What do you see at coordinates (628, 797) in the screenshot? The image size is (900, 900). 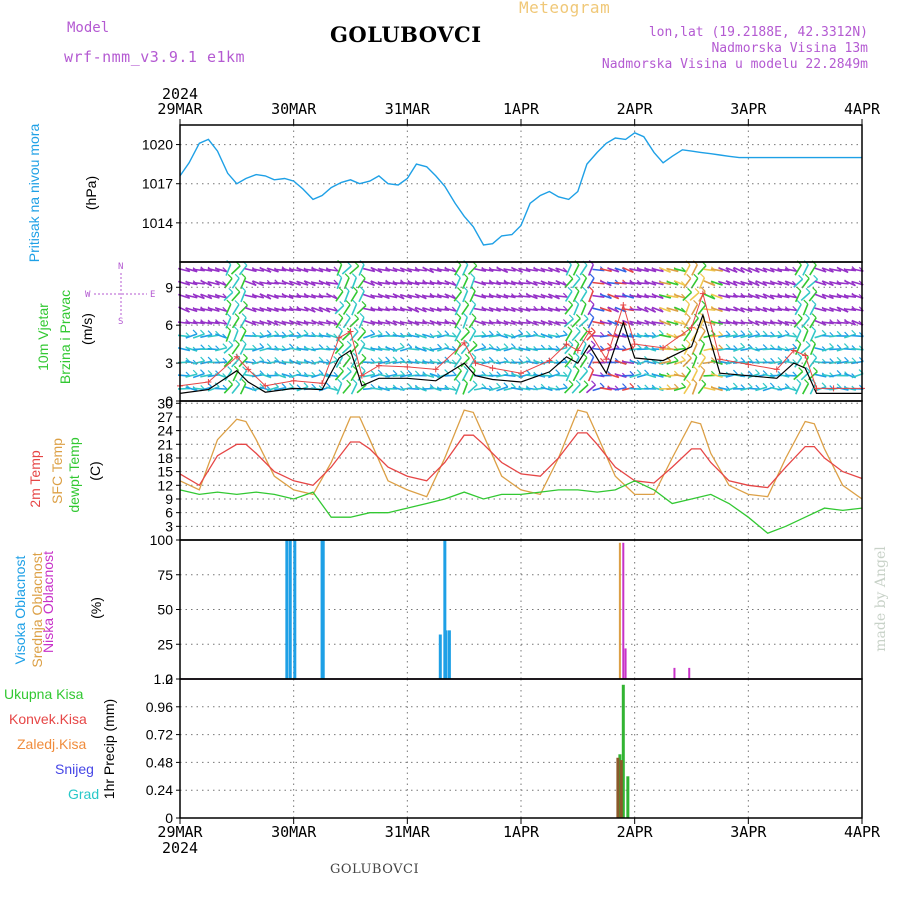 I see `precip-bar` at bounding box center [628, 797].